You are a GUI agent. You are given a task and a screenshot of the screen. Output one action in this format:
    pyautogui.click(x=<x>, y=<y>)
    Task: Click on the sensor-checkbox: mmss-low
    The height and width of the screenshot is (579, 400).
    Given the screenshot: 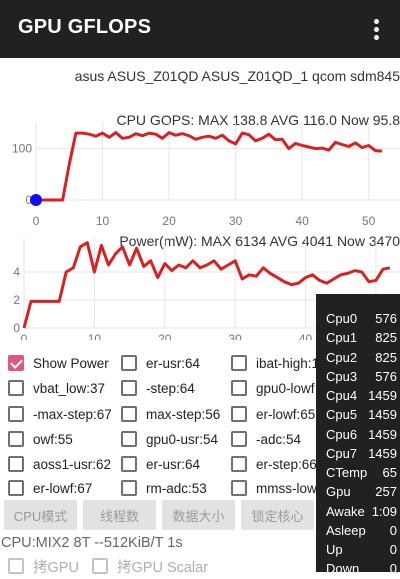 What is the action you would take?
    pyautogui.click(x=274, y=488)
    